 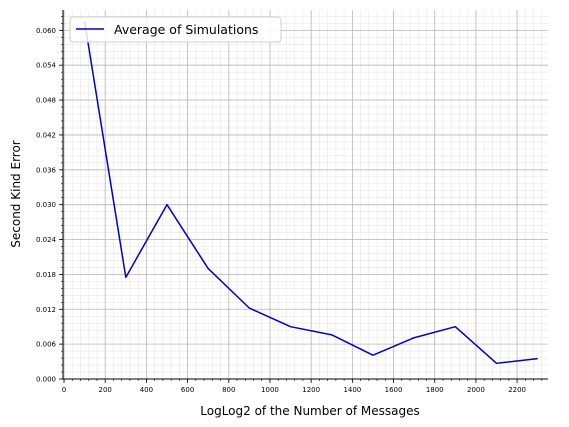 I want to click on x-tick-label: 600, so click(x=187, y=390).